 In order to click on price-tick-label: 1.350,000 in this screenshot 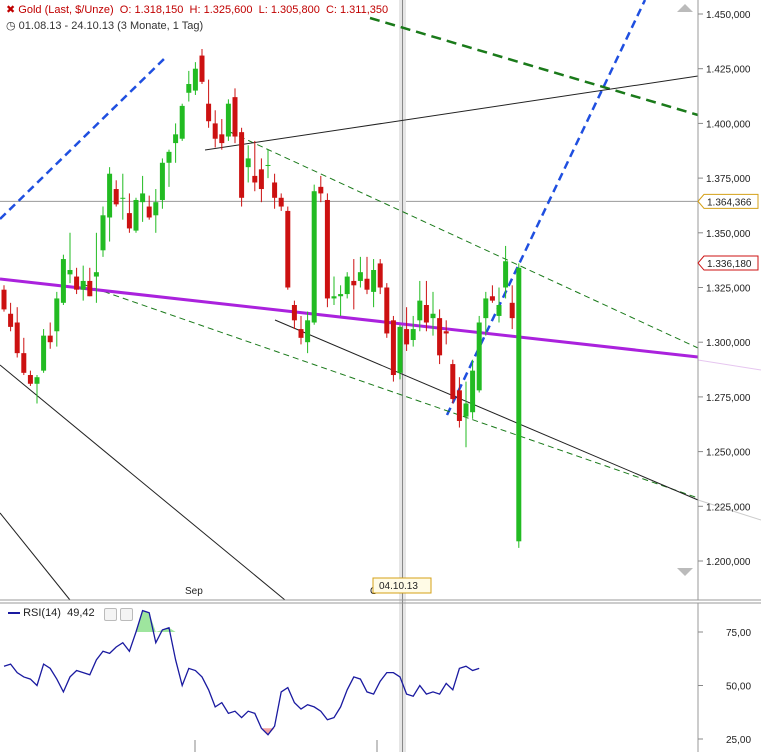, I will do `click(728, 234)`.